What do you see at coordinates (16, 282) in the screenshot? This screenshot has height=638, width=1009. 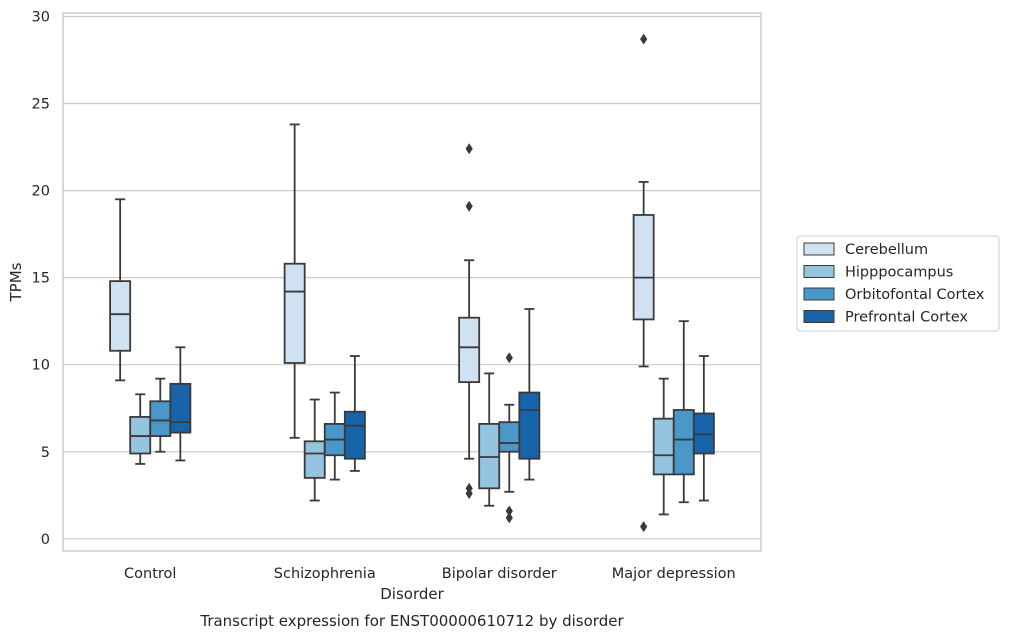 I see `y-axis-label: TPMs` at bounding box center [16, 282].